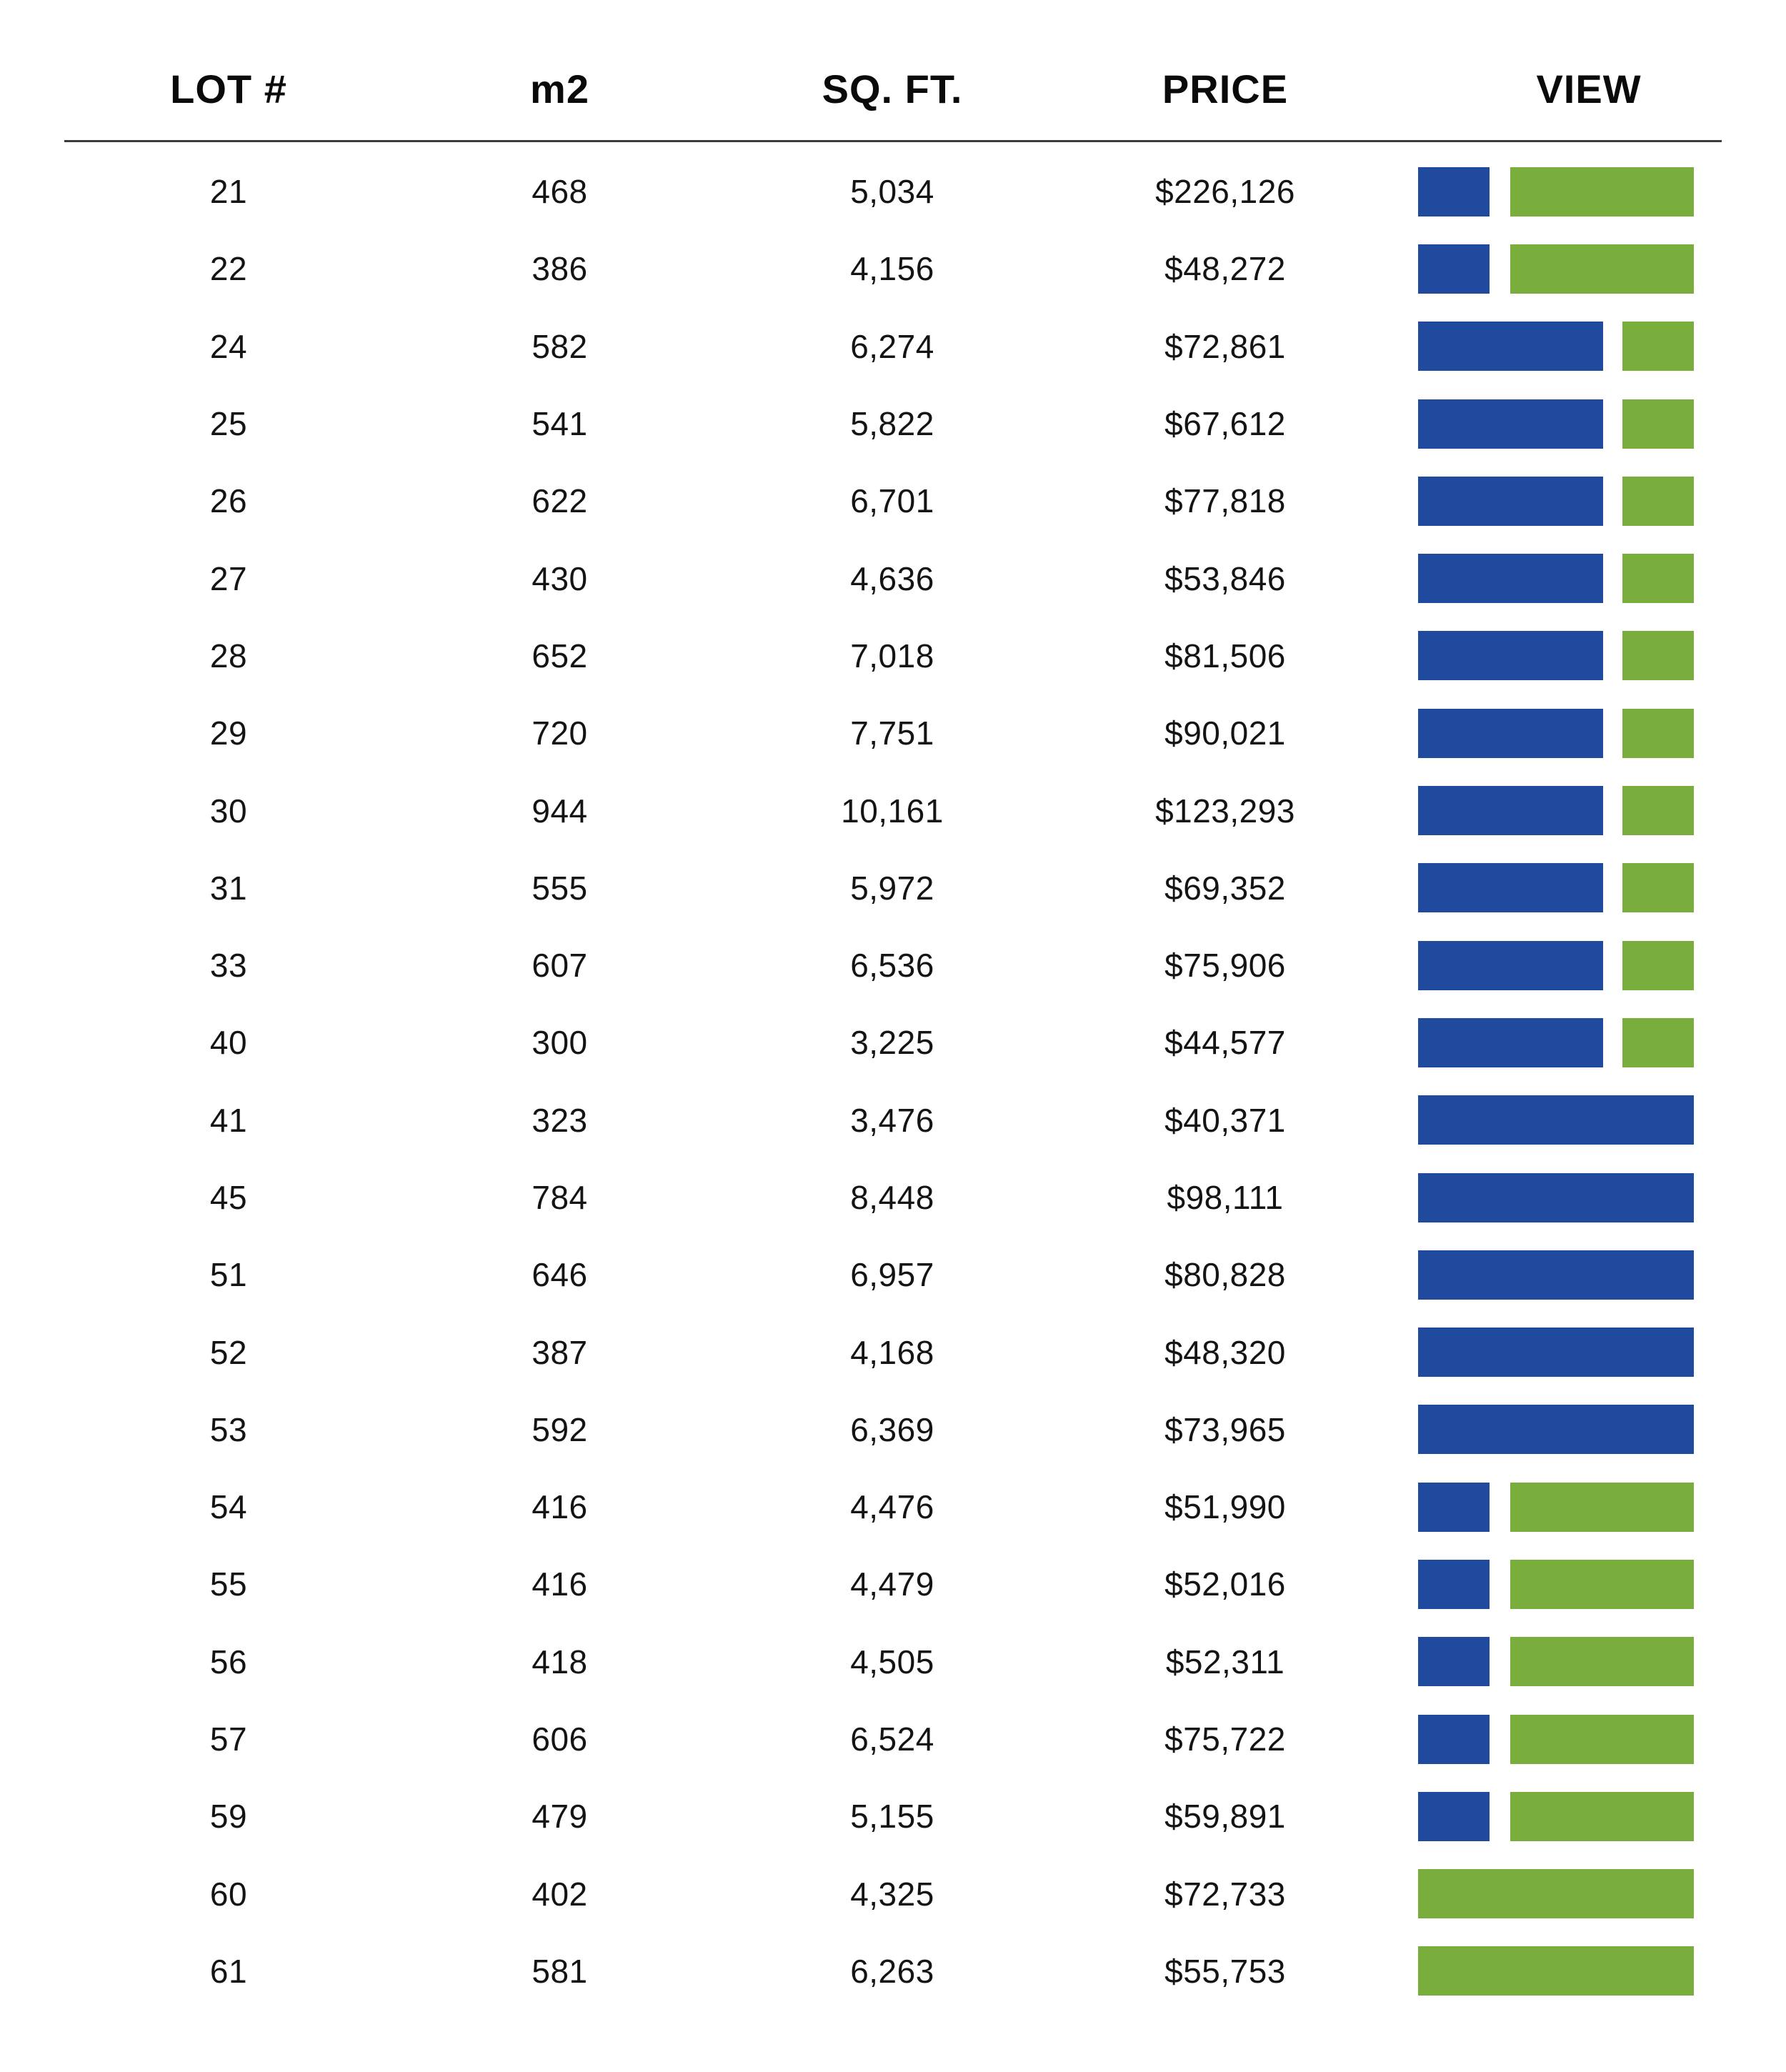 Image resolution: width=1786 pixels, height=2072 pixels. Describe the element at coordinates (893, 346) in the screenshot. I see `table-row: 24 582 6,274 $72,861` at that location.